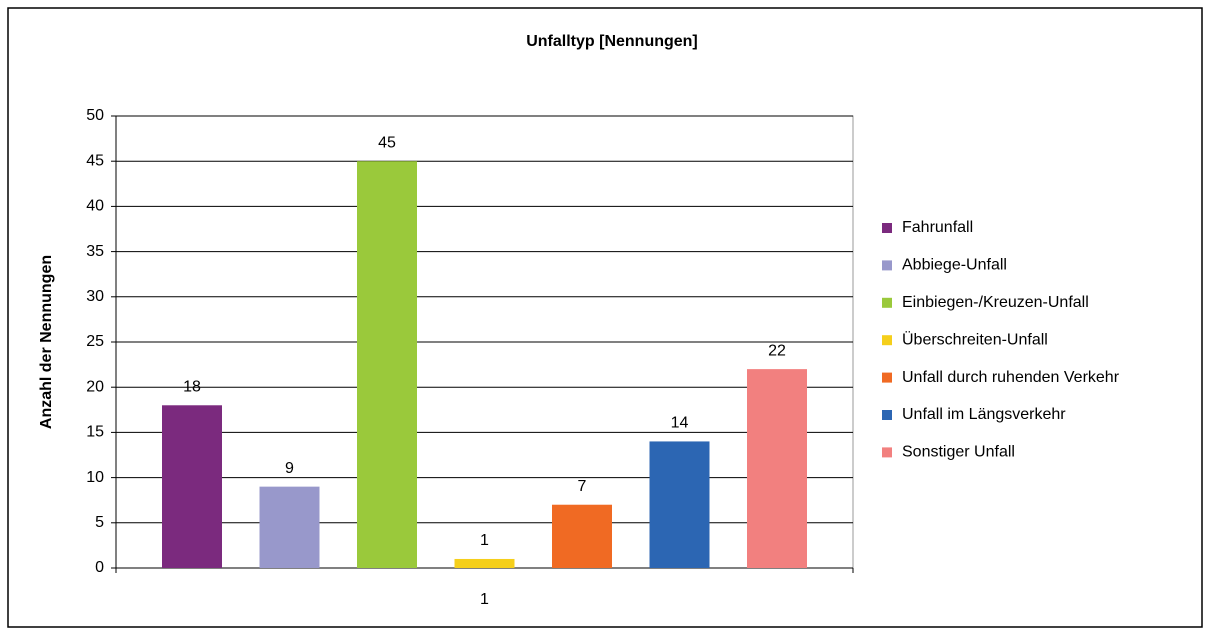 The height and width of the screenshot is (635, 1210). I want to click on data-label: 14, so click(680, 423).